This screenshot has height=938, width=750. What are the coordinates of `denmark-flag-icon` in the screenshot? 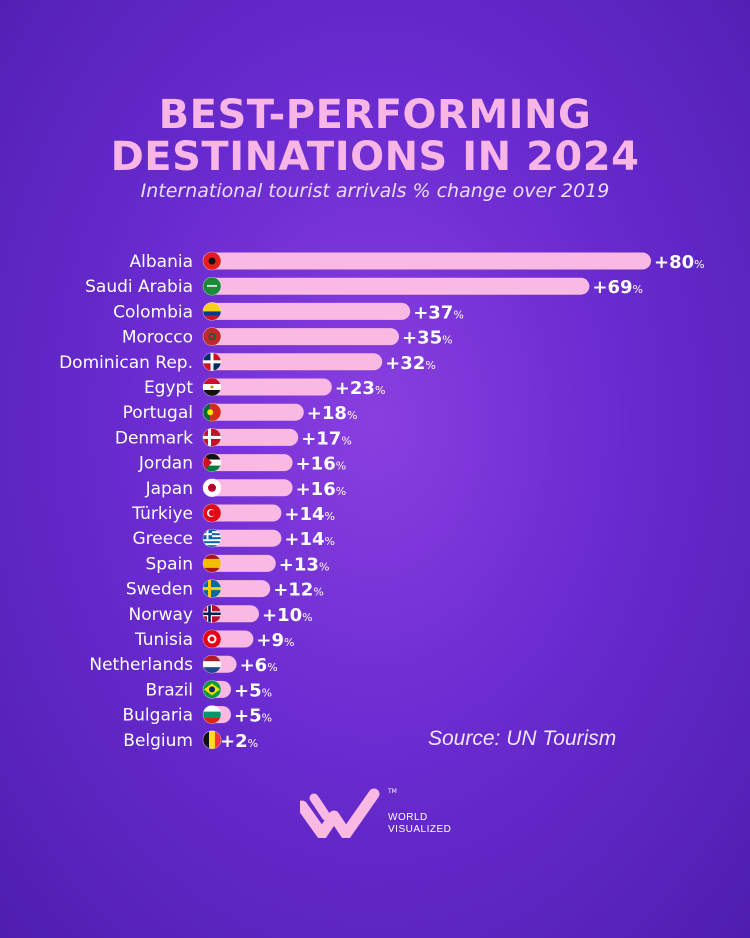 It's located at (212, 437).